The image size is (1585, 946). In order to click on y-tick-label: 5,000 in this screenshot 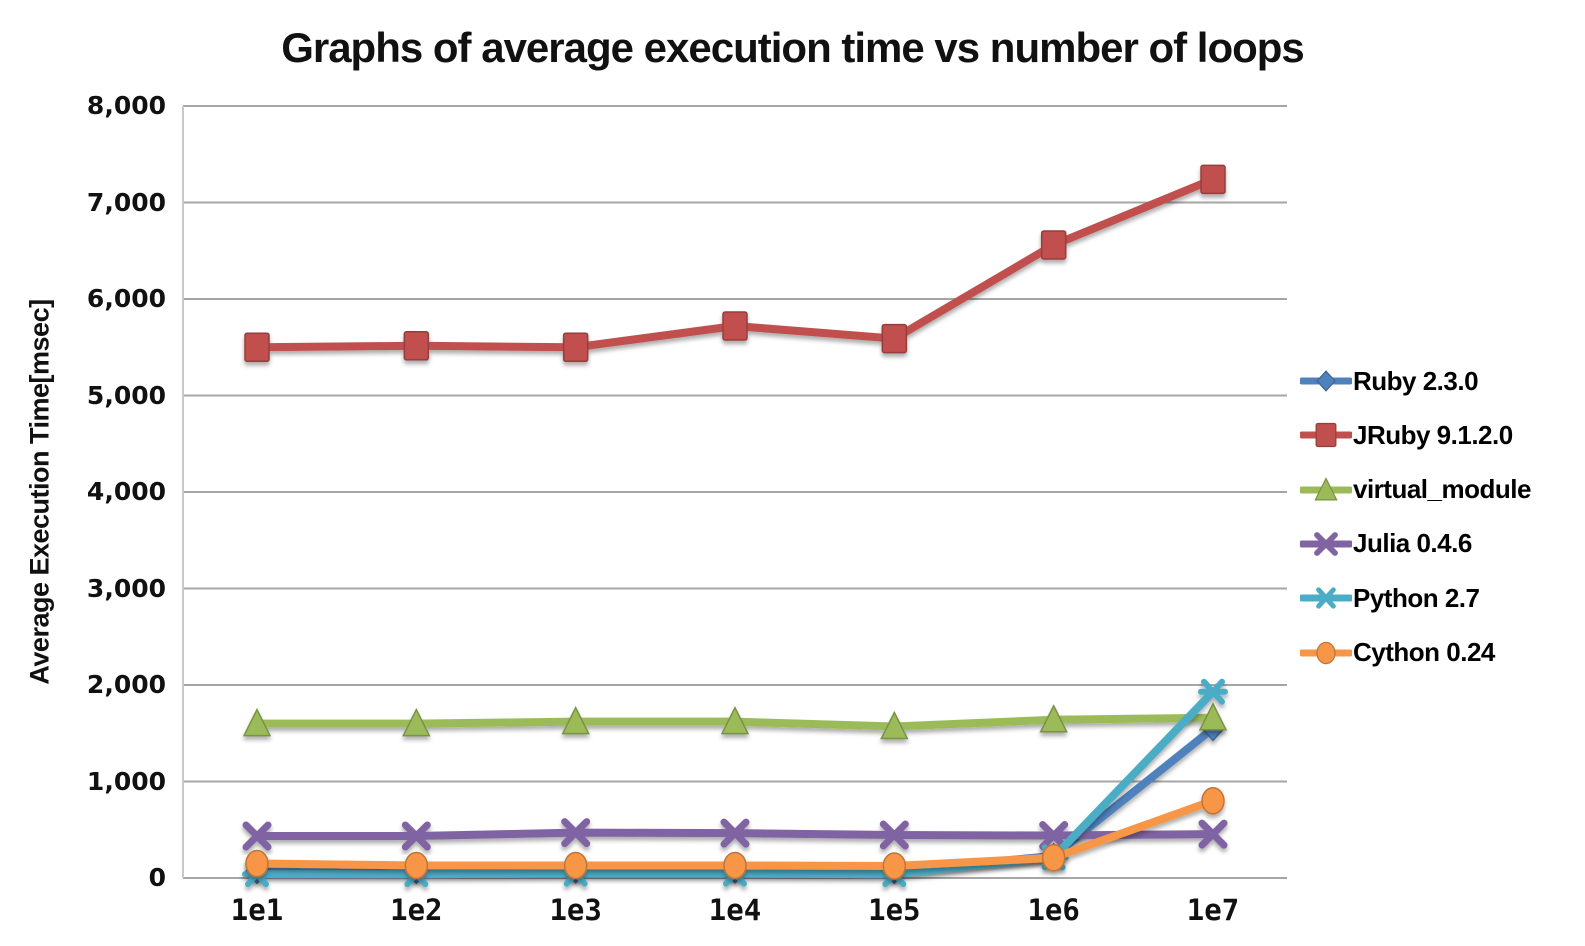, I will do `click(126, 395)`.